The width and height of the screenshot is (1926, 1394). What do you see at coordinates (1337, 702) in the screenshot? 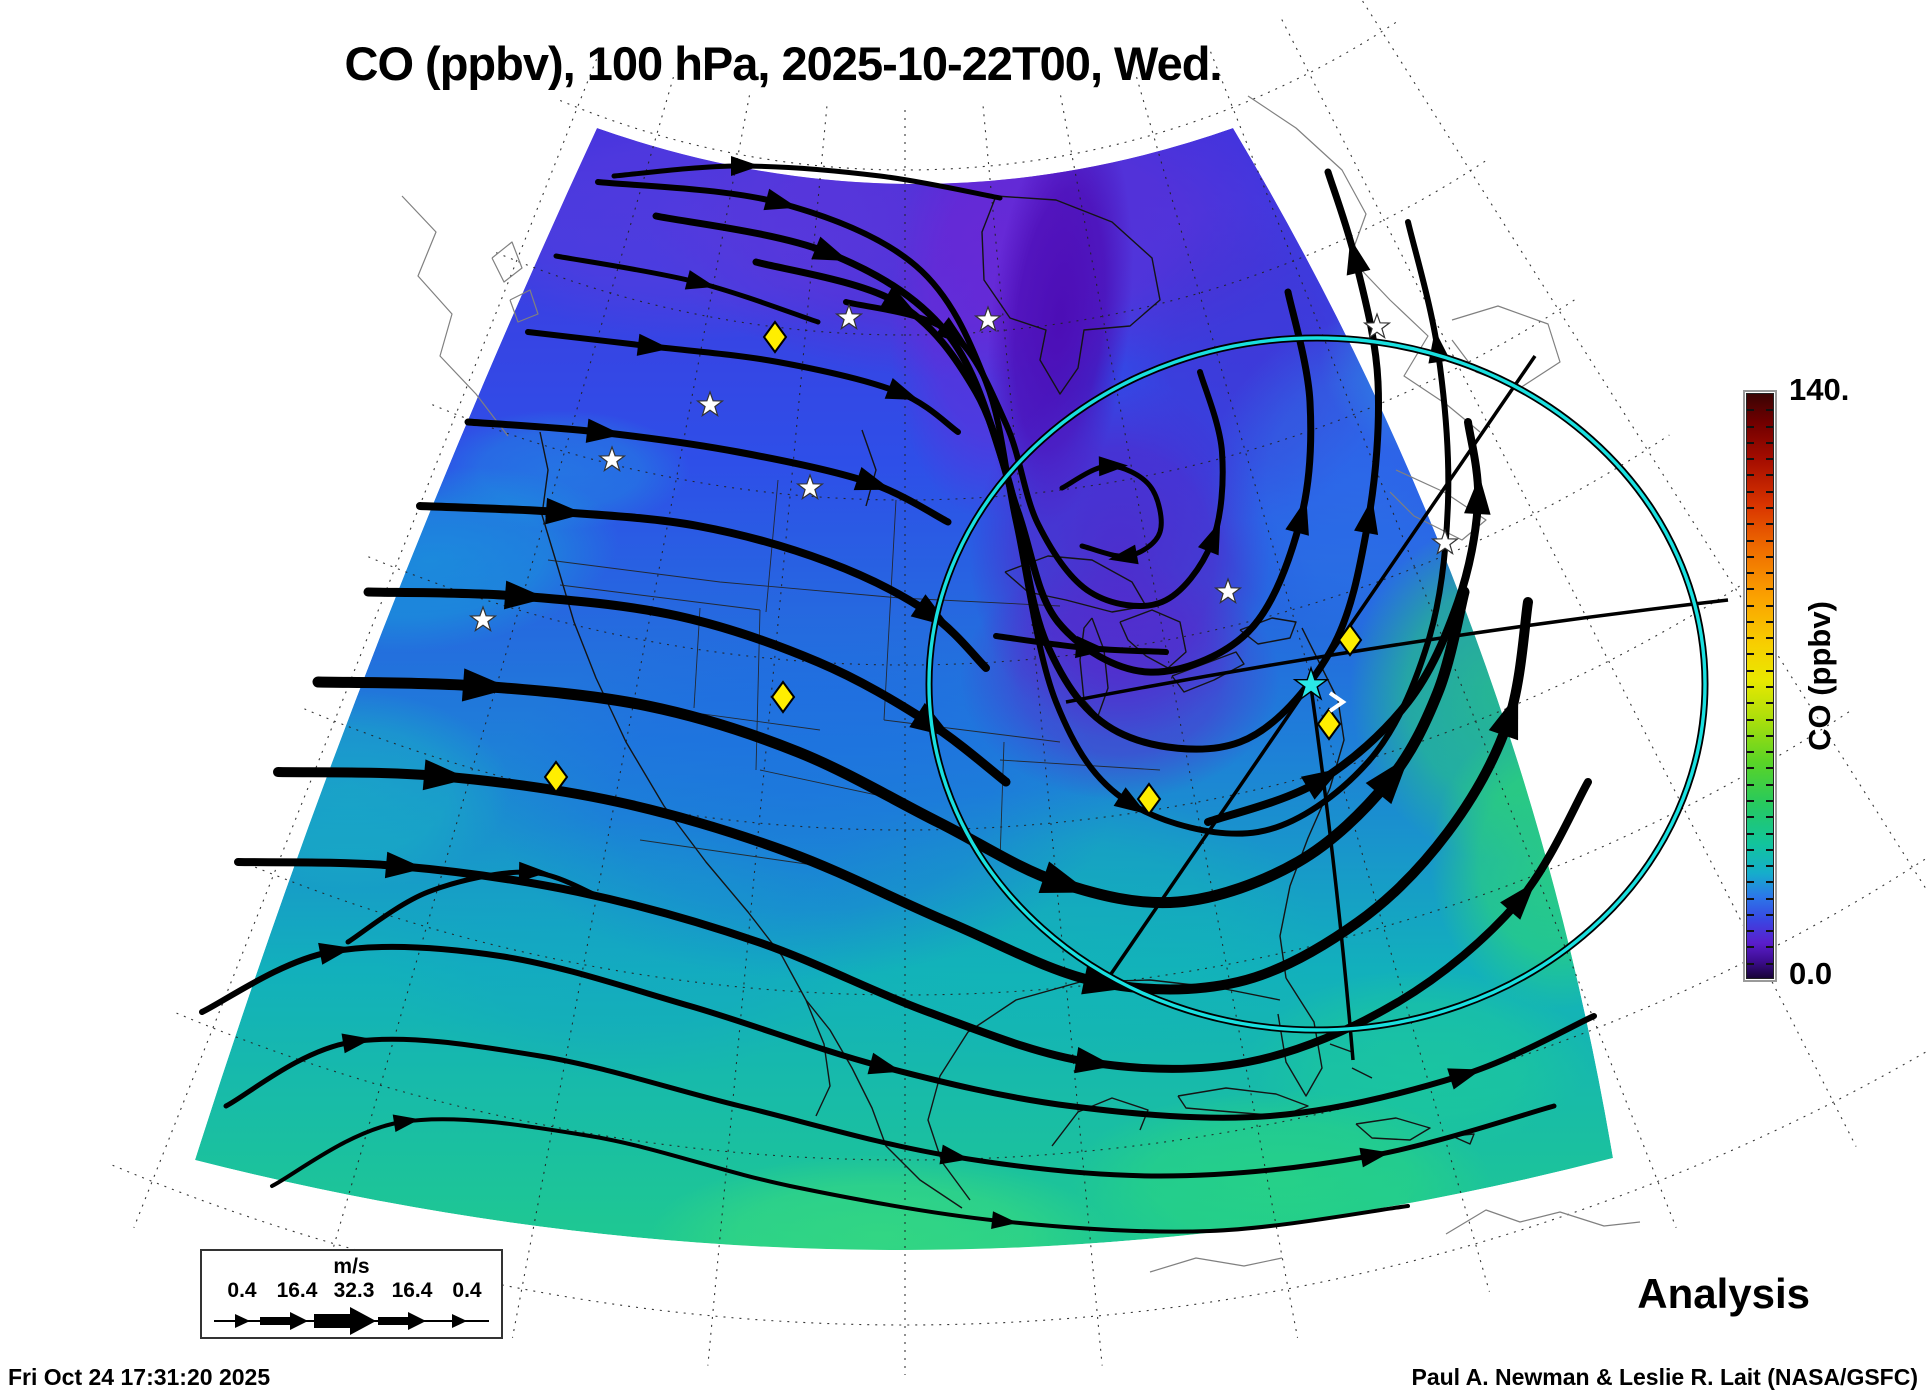
I see `chevron-marker` at bounding box center [1337, 702].